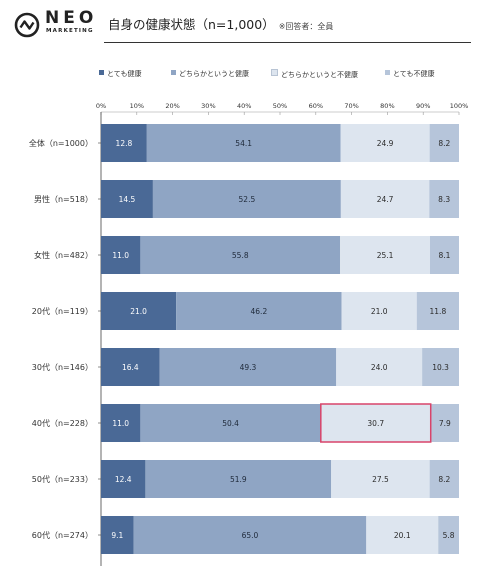 This screenshot has height=580, width=491. Describe the element at coordinates (214, 74) in the screenshot. I see `legend-label: どちらかというと健康` at that location.